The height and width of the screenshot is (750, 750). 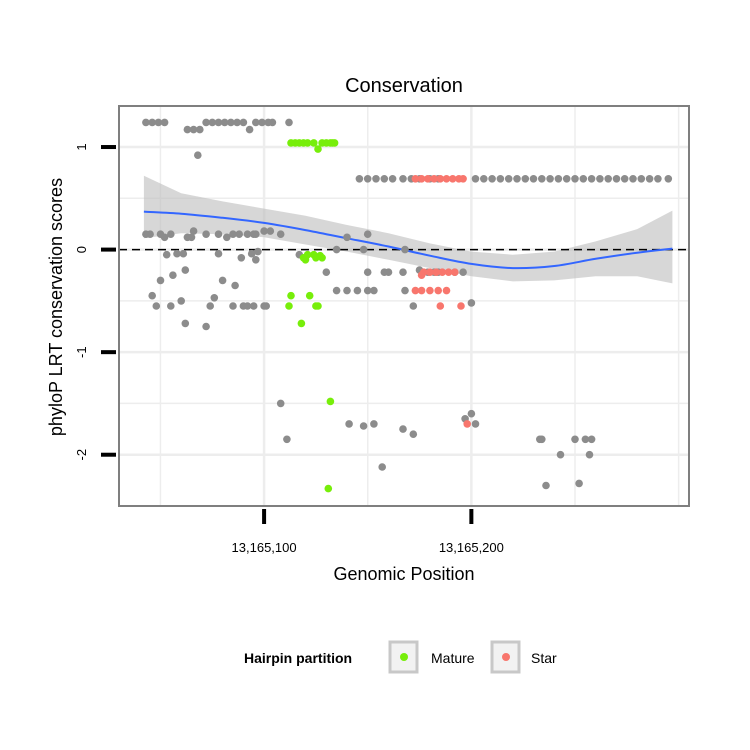 What do you see at coordinates (95, 301) in the screenshot?
I see `y-axis: -2 -1 0 1` at bounding box center [95, 301].